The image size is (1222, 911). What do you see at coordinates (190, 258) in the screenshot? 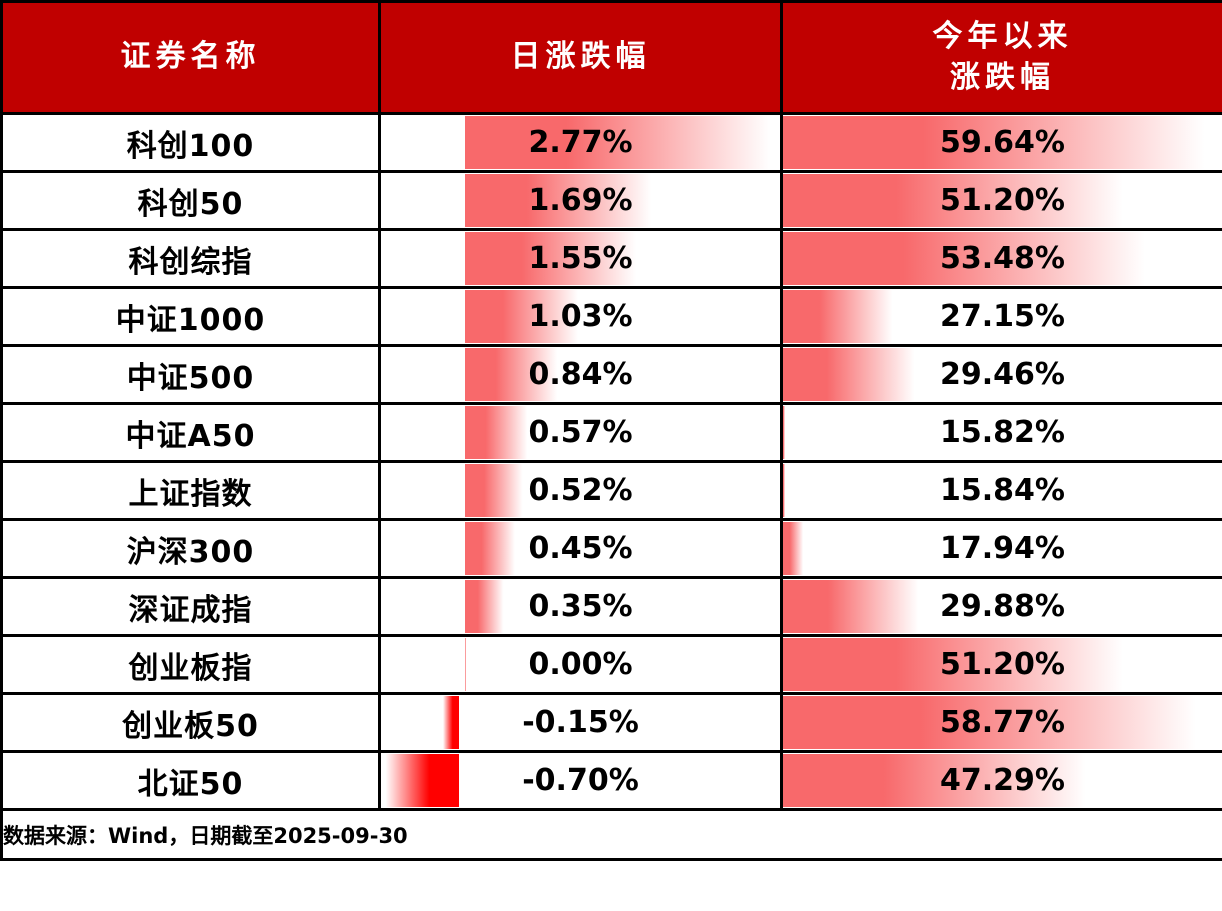
I see `security-name-cell: 科创综指` at bounding box center [190, 258].